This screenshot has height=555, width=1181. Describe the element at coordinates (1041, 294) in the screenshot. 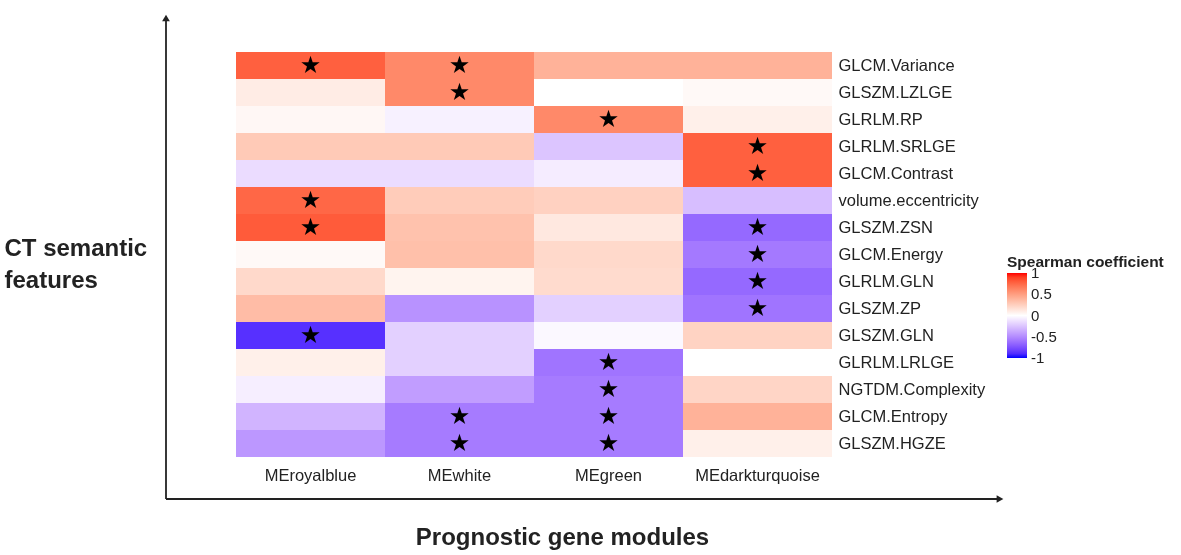

I see `color-bar-label: 0.5` at that location.